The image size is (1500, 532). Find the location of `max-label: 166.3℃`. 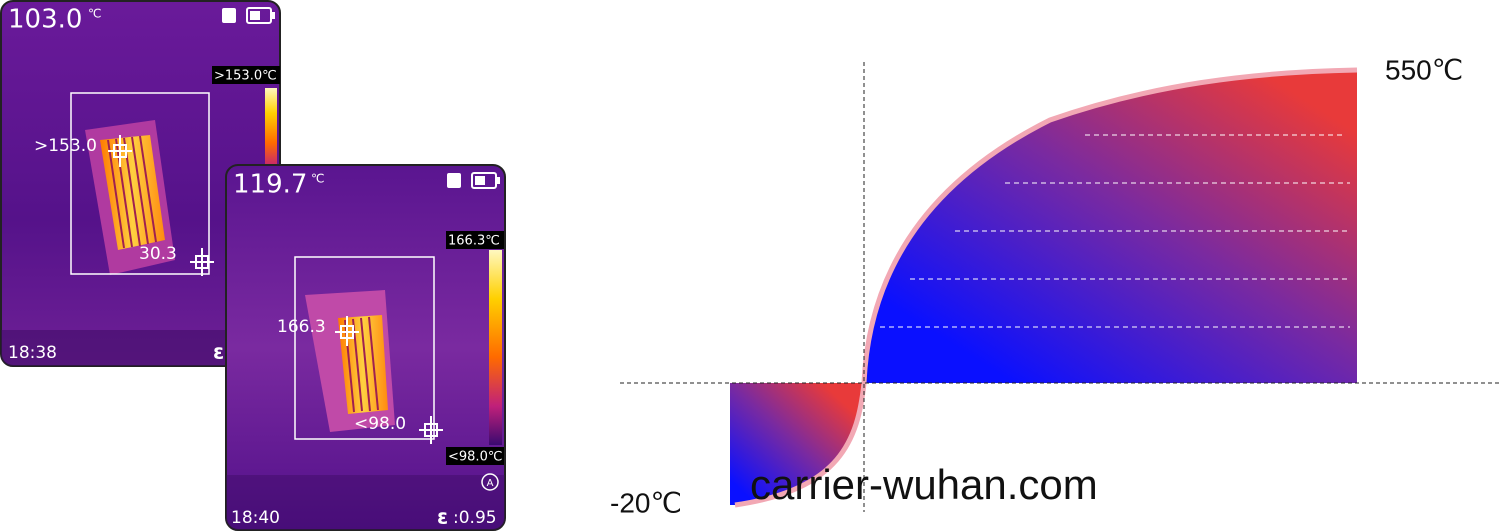

max-label: 166.3℃ is located at coordinates (474, 241).